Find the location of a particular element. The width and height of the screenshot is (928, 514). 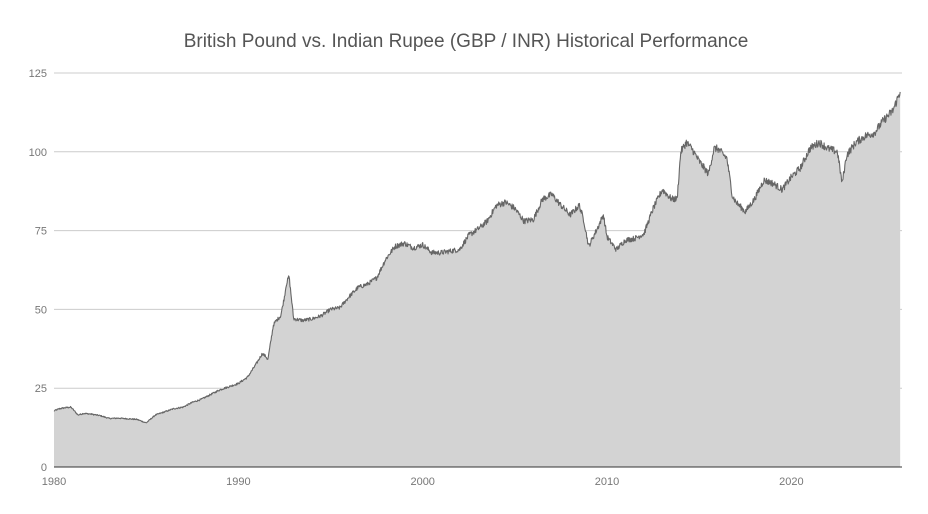

x-tick-label: 1990 is located at coordinates (238, 482).